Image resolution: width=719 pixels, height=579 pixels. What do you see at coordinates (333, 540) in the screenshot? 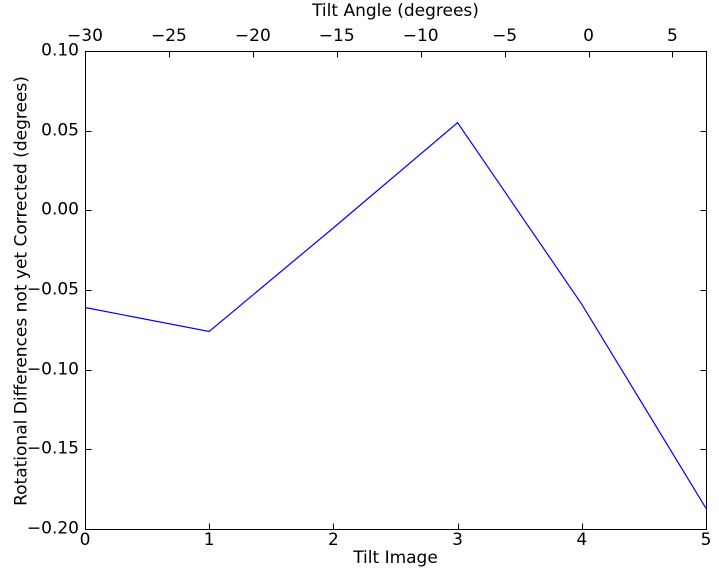
I see `x-tick-label: 2` at bounding box center [333, 540].